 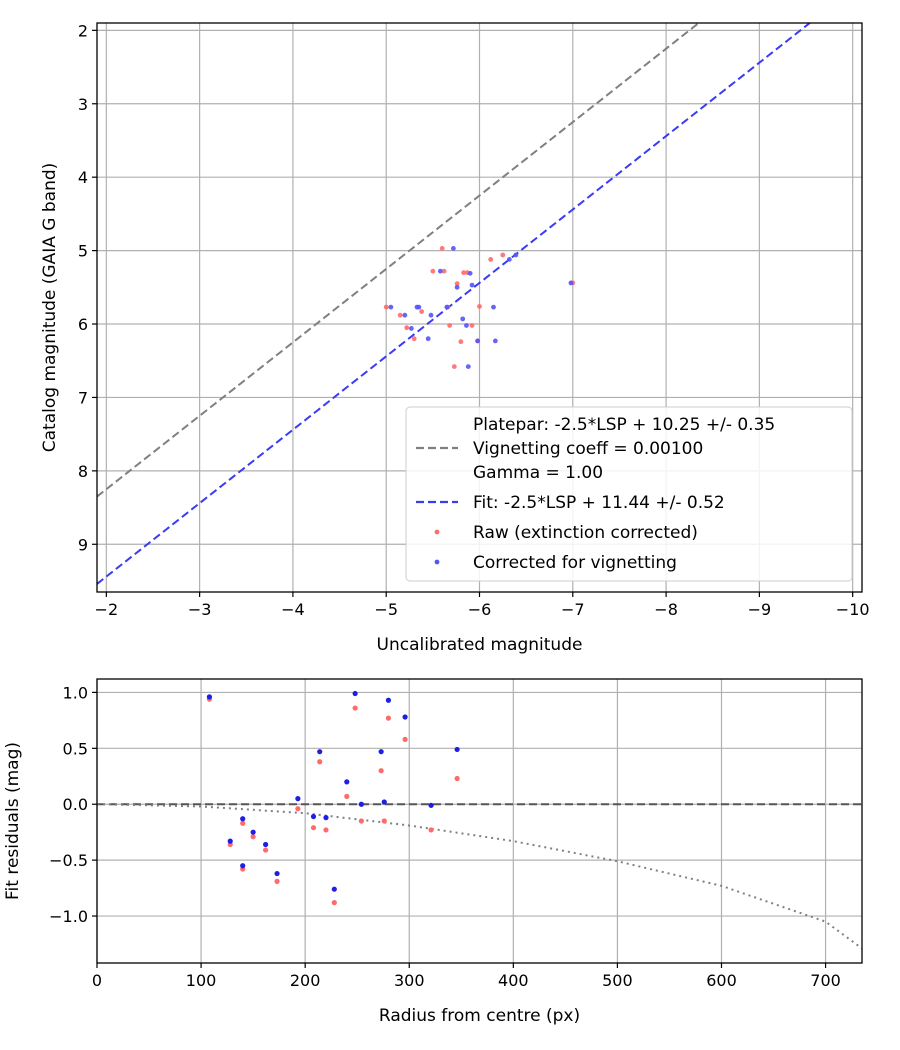 I want to click on top-plot-x-tick-label: −2, so click(x=107, y=609).